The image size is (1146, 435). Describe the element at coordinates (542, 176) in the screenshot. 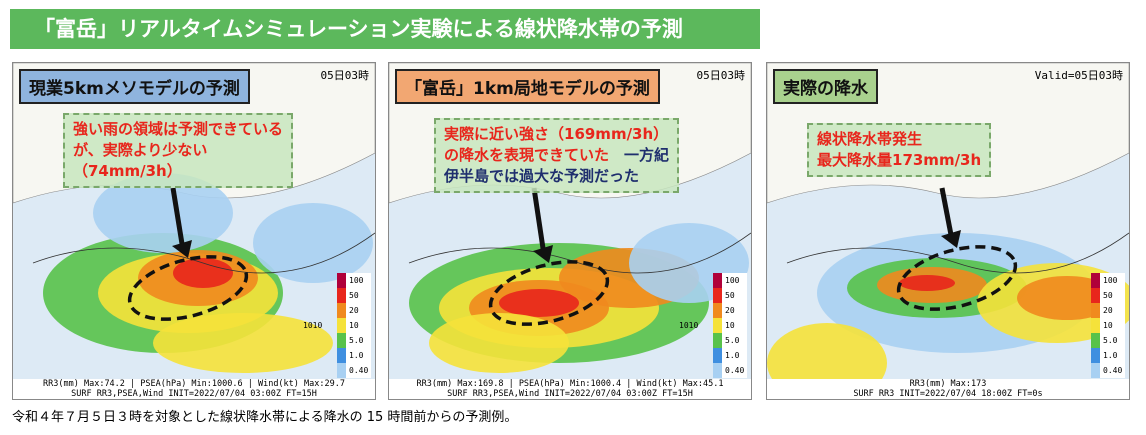

I see `callout-text: 伊半島では過大な予測だった` at that location.